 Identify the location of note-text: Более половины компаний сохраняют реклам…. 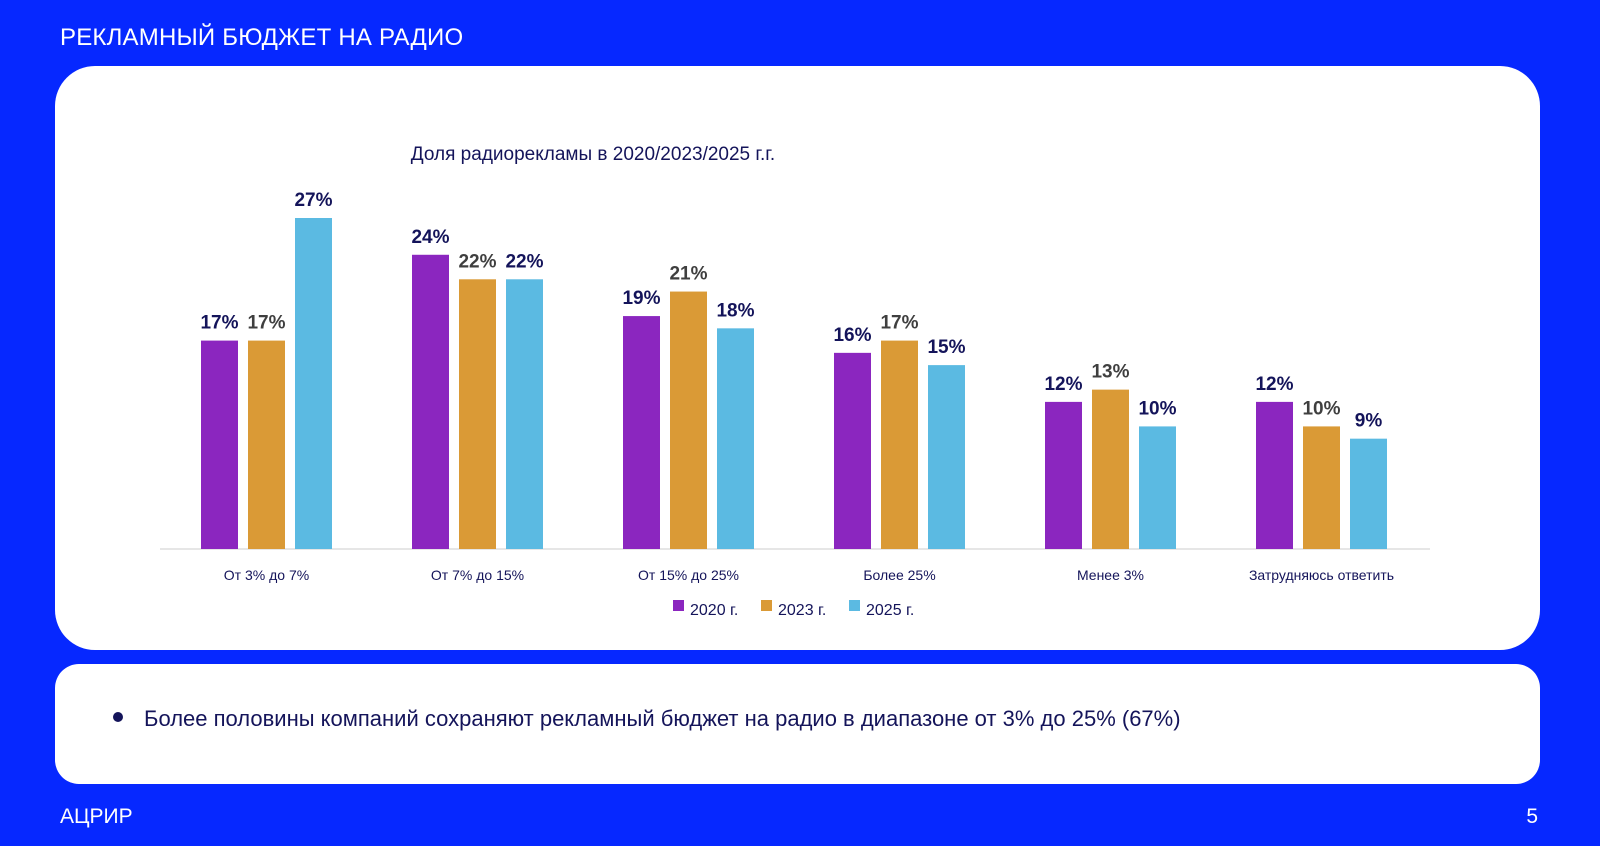
(662, 718).